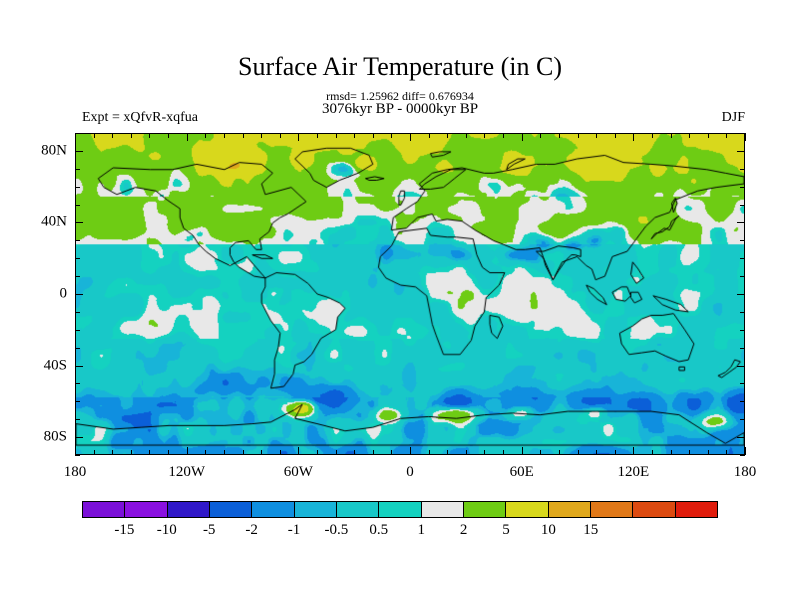 The width and height of the screenshot is (800, 600). I want to click on y-axis-label: 40N, so click(54, 221).